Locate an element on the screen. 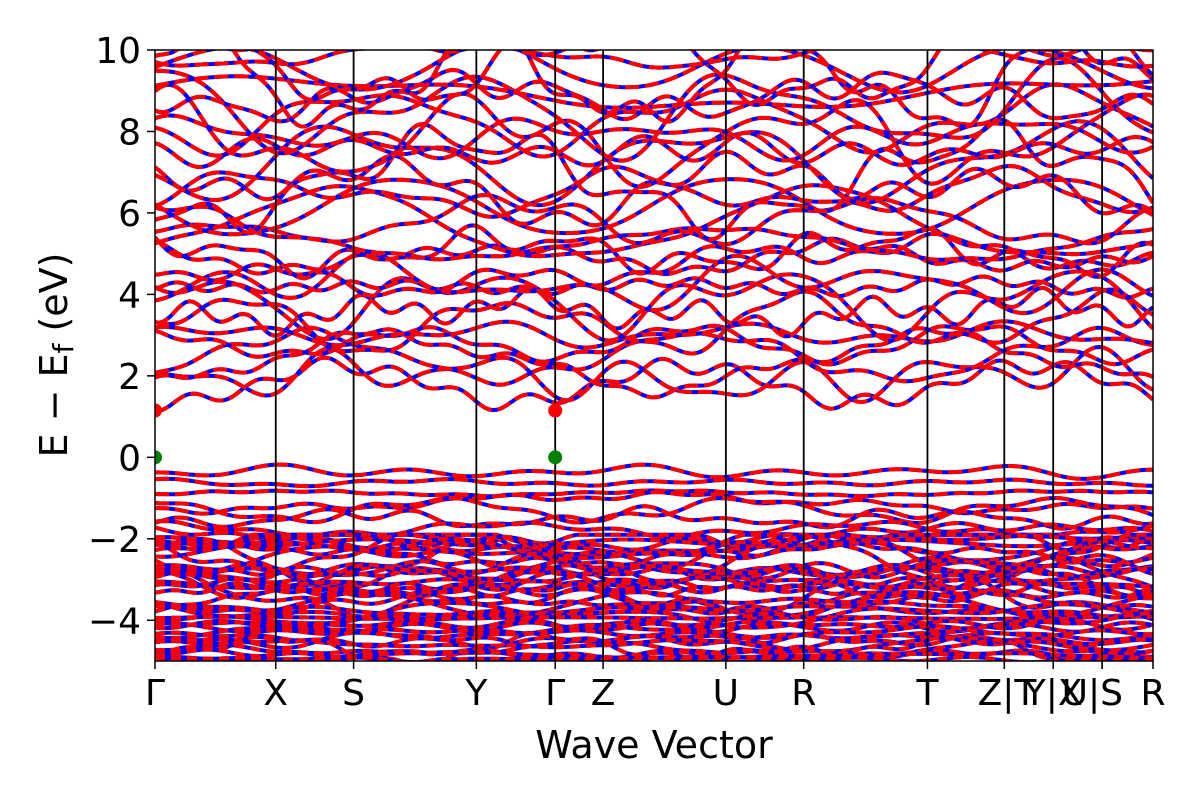 The image size is (1200, 800). y-tick-label: 10 is located at coordinates (118, 51).